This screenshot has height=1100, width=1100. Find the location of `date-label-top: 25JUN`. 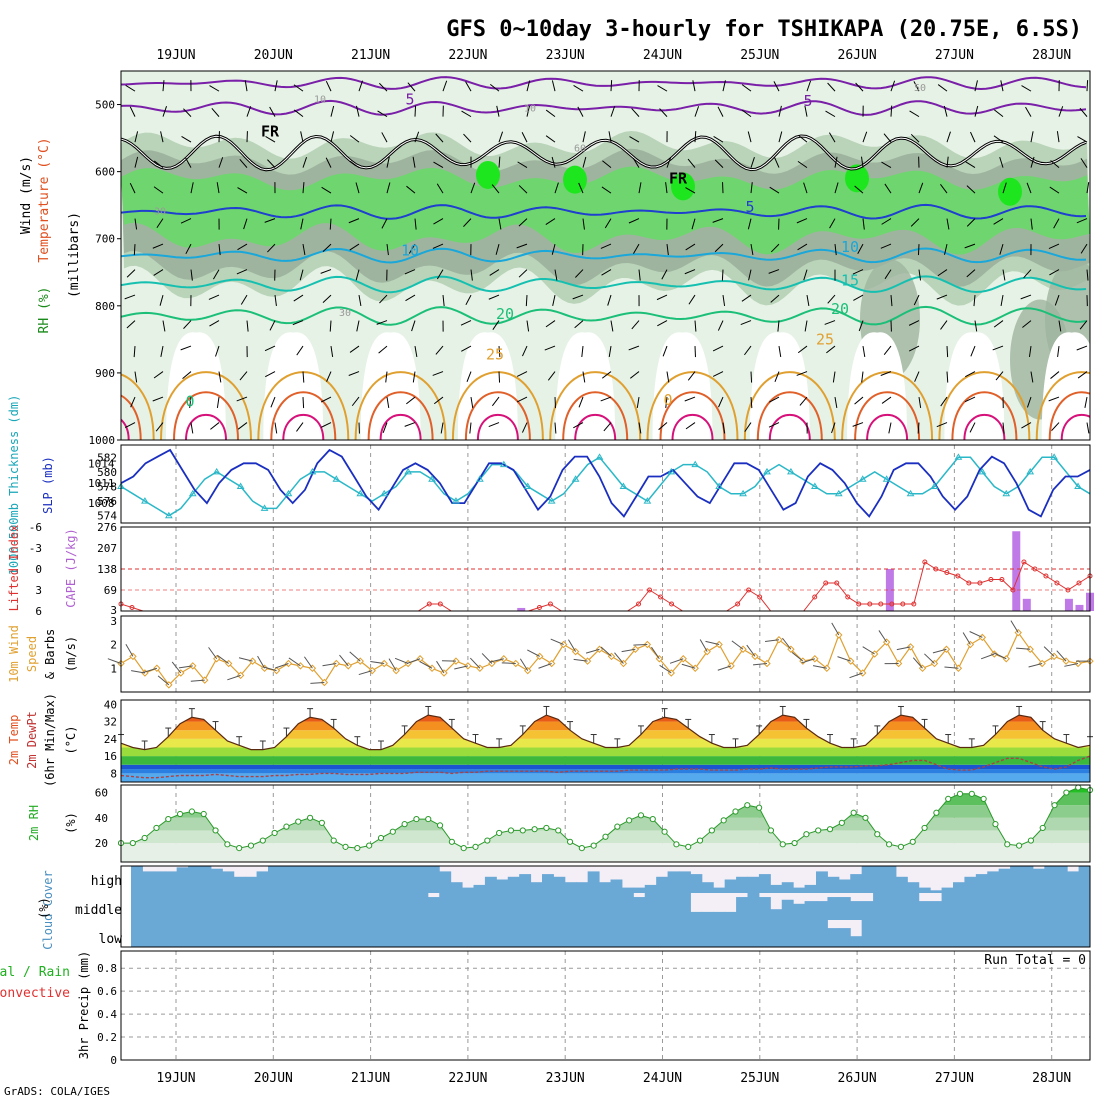

date-label-top: 25JUN is located at coordinates (759, 55).